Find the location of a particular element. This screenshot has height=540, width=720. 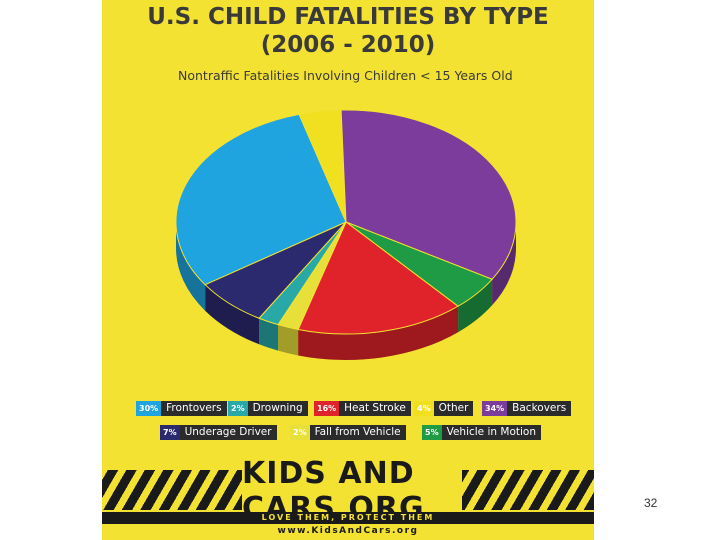

pie-side-frontovers is located at coordinates (191, 266).